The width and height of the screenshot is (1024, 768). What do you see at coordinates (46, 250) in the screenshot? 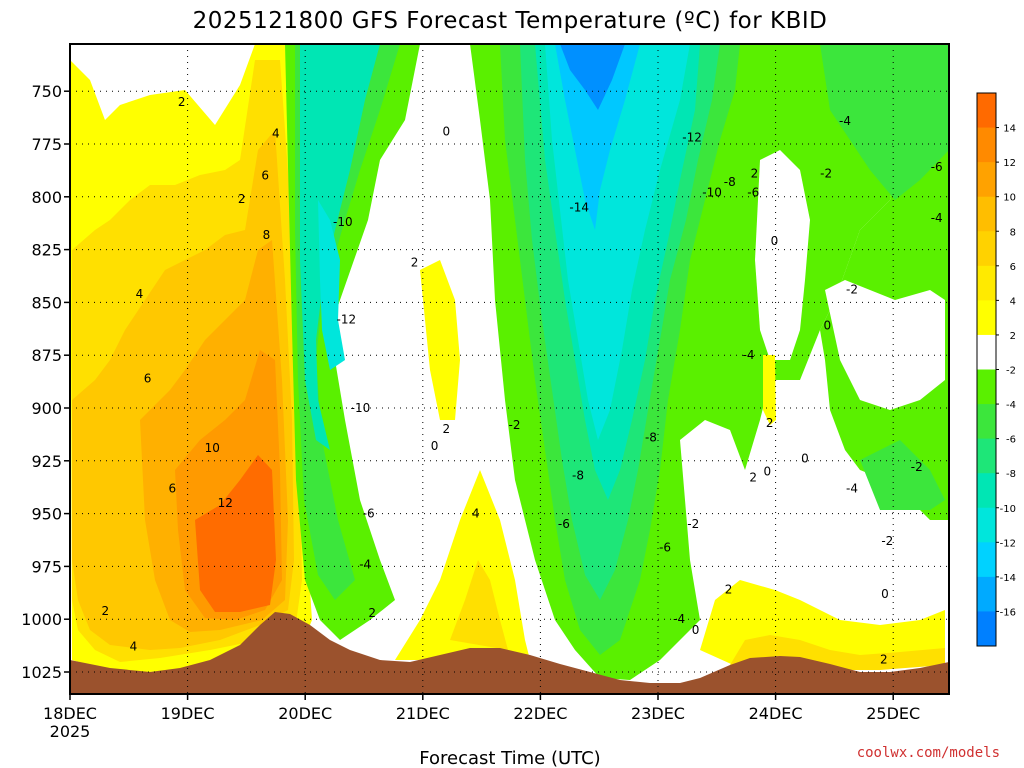
I see `y-tick-label: 825` at bounding box center [46, 250].